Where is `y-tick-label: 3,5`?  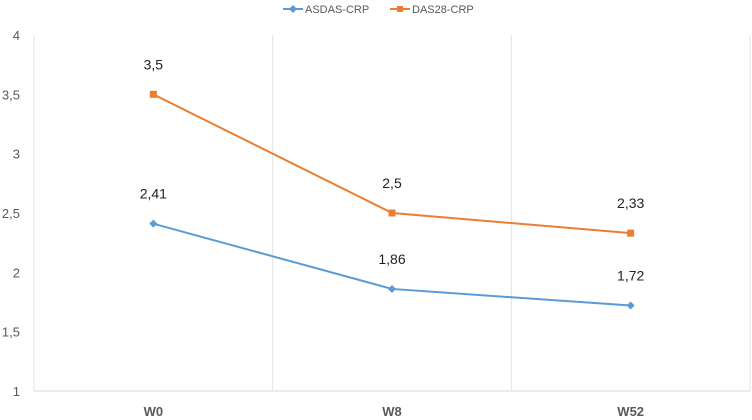
y-tick-label: 3,5 is located at coordinates (11, 94).